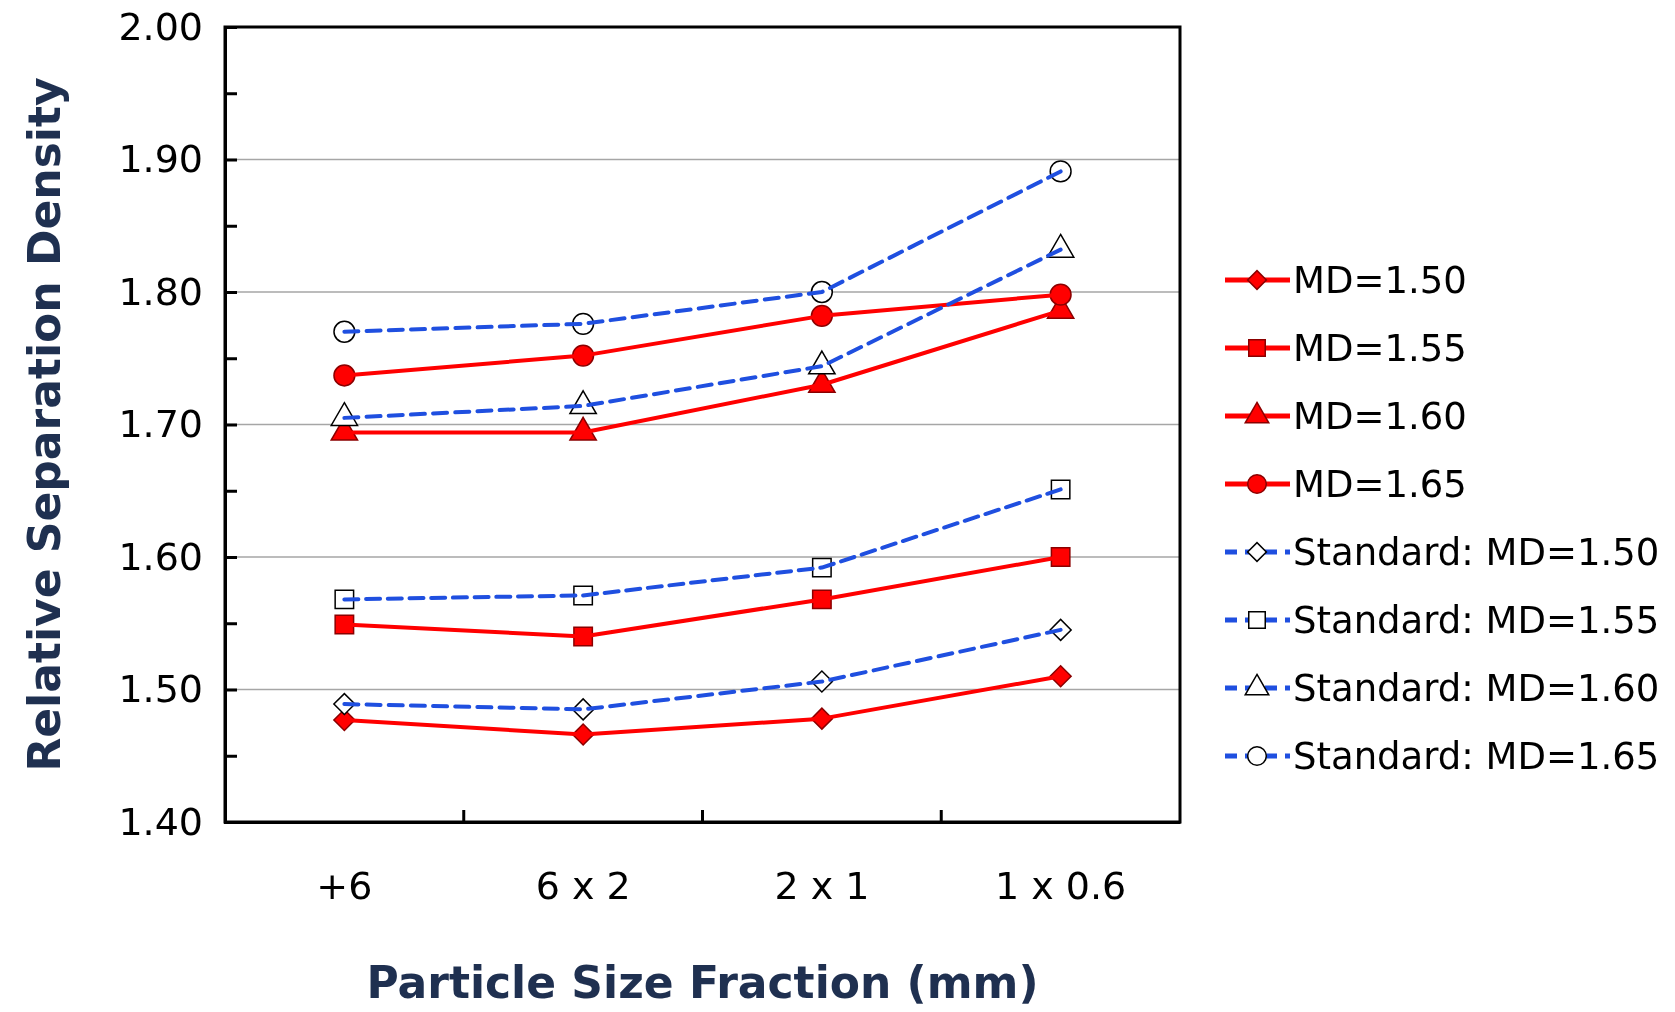 The image size is (1675, 1012). I want to click on y-tick-label: 1.80, so click(160, 291).